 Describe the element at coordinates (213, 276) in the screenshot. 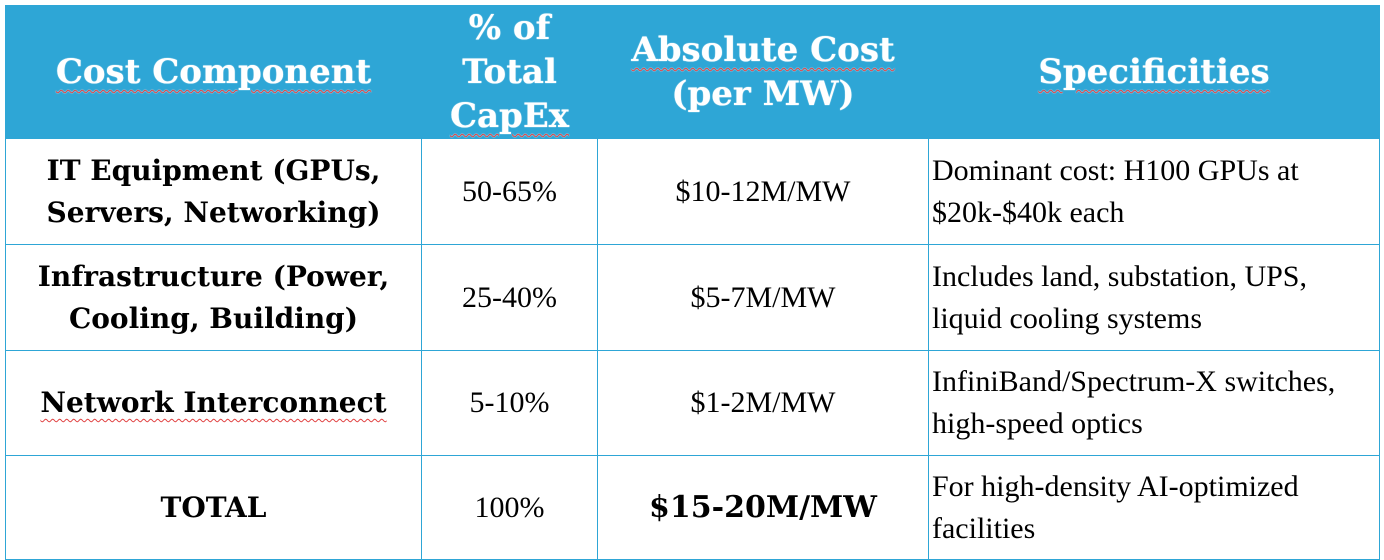

I see `component-line1: Infrastructure (Power,` at that location.